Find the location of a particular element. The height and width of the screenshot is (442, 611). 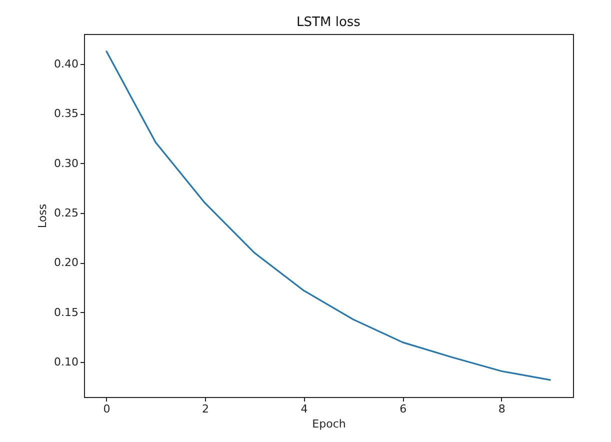

y-tick-label: 0.10 is located at coordinates (66, 362).